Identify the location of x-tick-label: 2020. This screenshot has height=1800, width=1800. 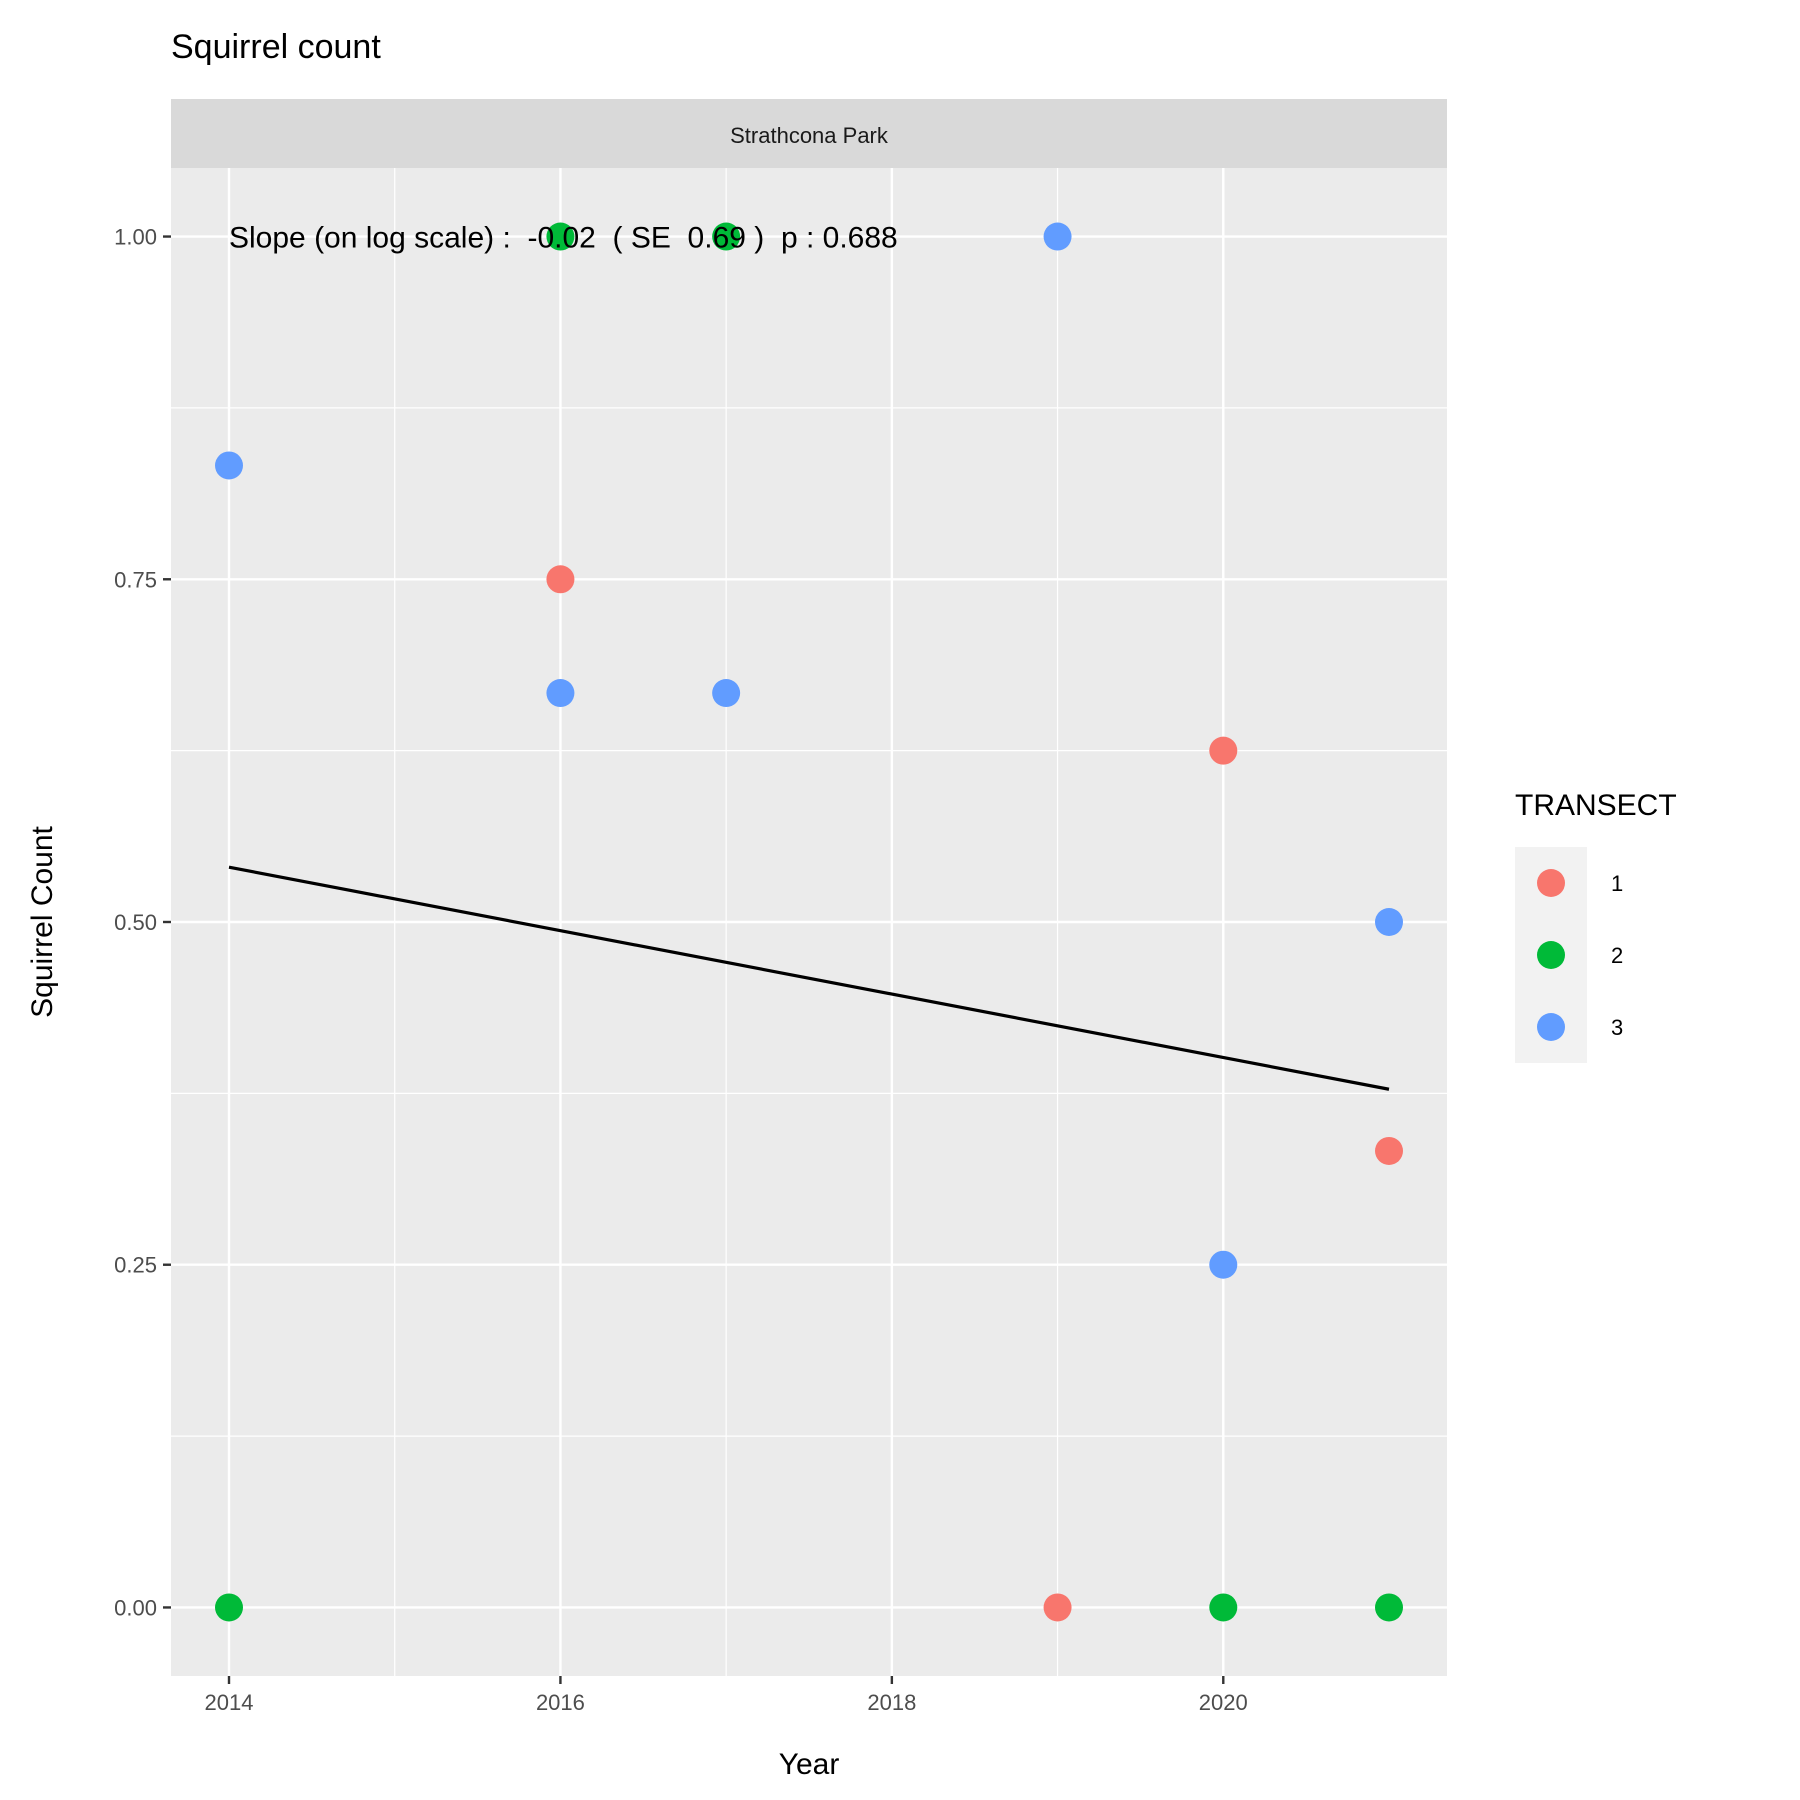
(1223, 1702).